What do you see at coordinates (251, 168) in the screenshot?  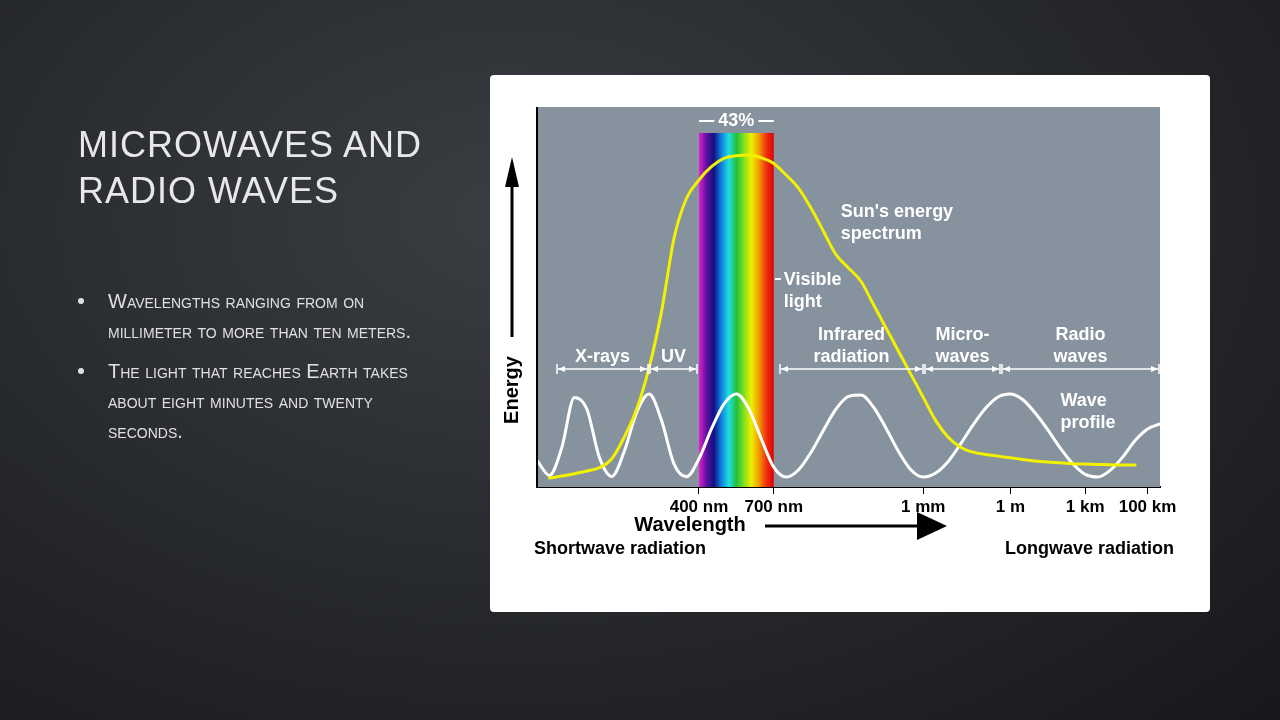 I see `chart-title: MICROWAVES AND RADIO WAVES` at bounding box center [251, 168].